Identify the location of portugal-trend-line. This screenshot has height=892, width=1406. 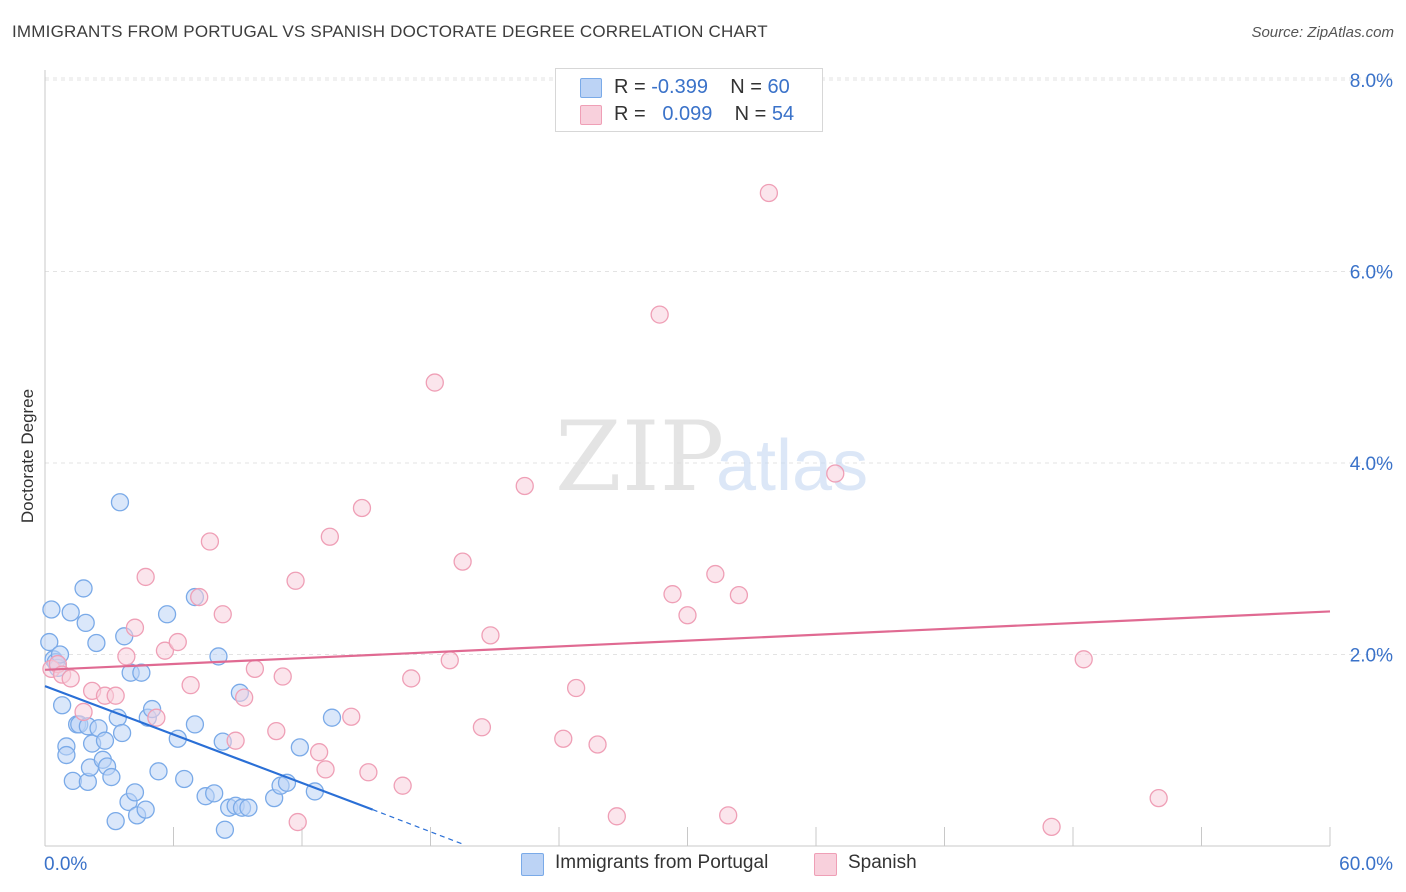
(209, 748).